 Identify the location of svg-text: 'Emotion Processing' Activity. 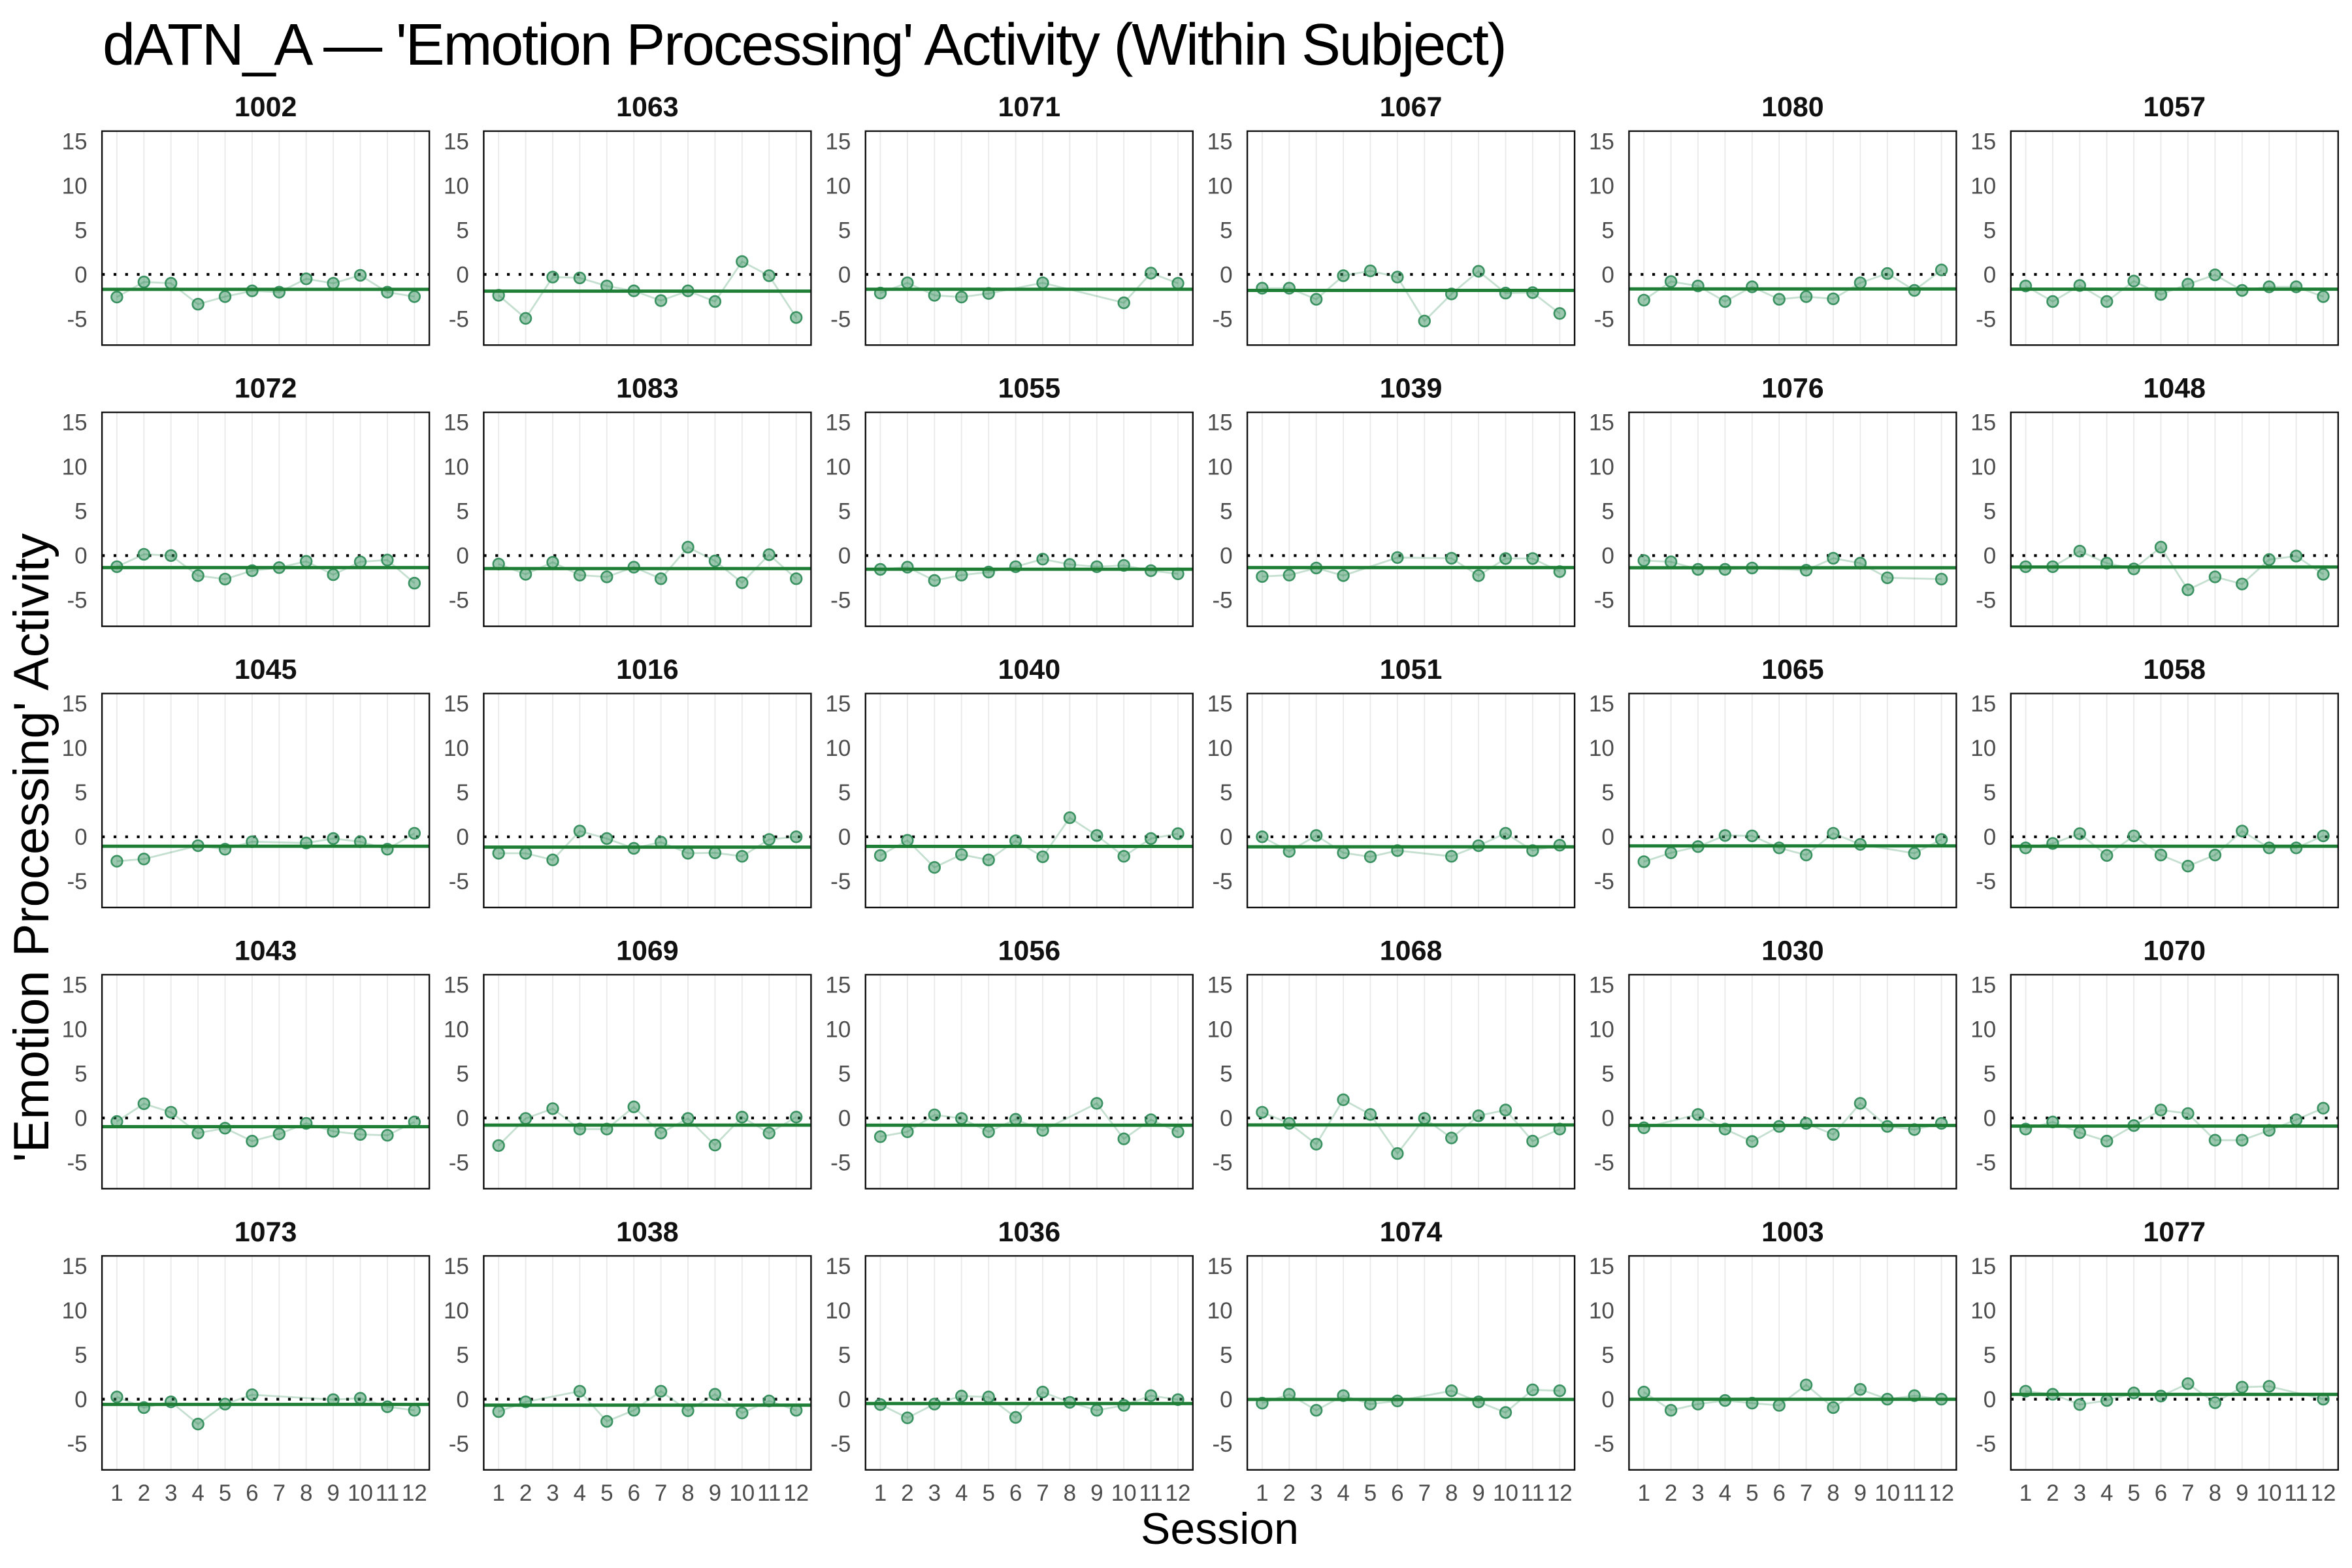
(31, 847).